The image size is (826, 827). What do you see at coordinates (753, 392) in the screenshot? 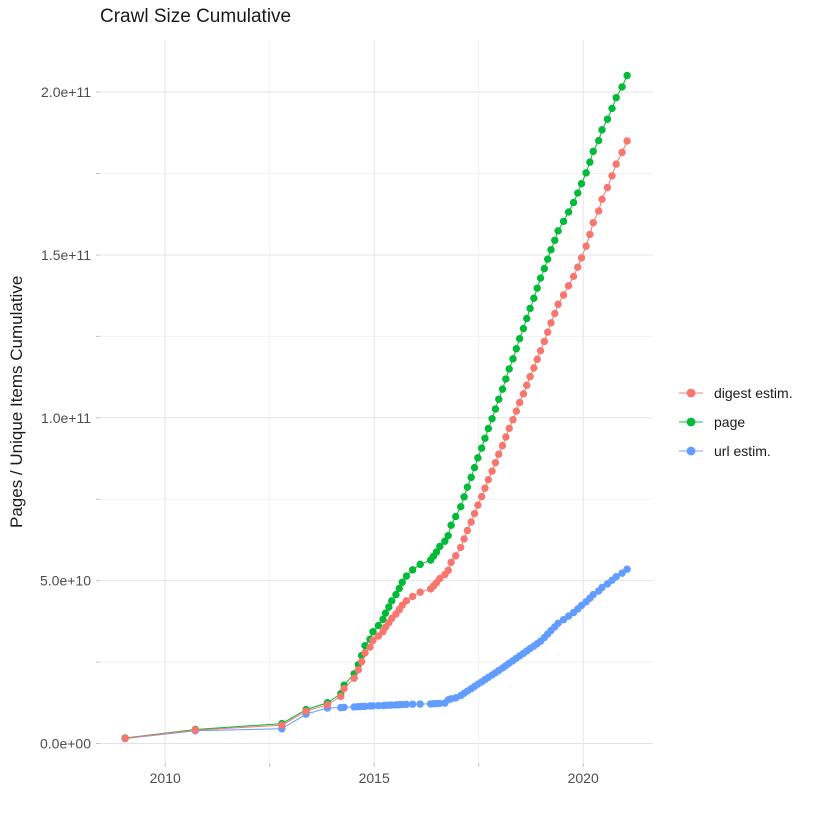
I see `legend-label-digest: digest estim.` at bounding box center [753, 392].